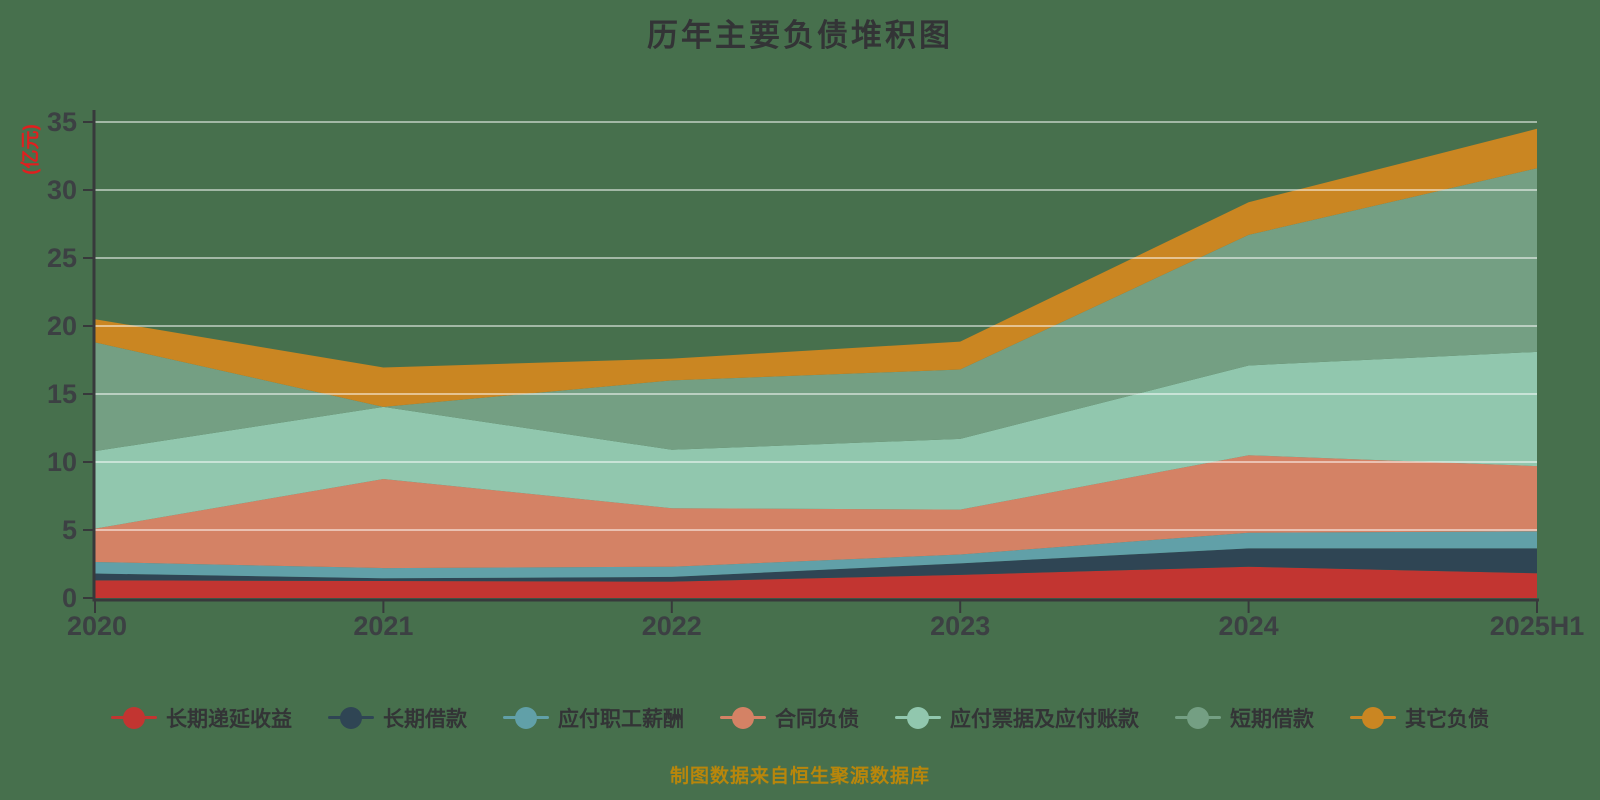  What do you see at coordinates (62, 394) in the screenshot?
I see `y-tick-label: 15` at bounding box center [62, 394].